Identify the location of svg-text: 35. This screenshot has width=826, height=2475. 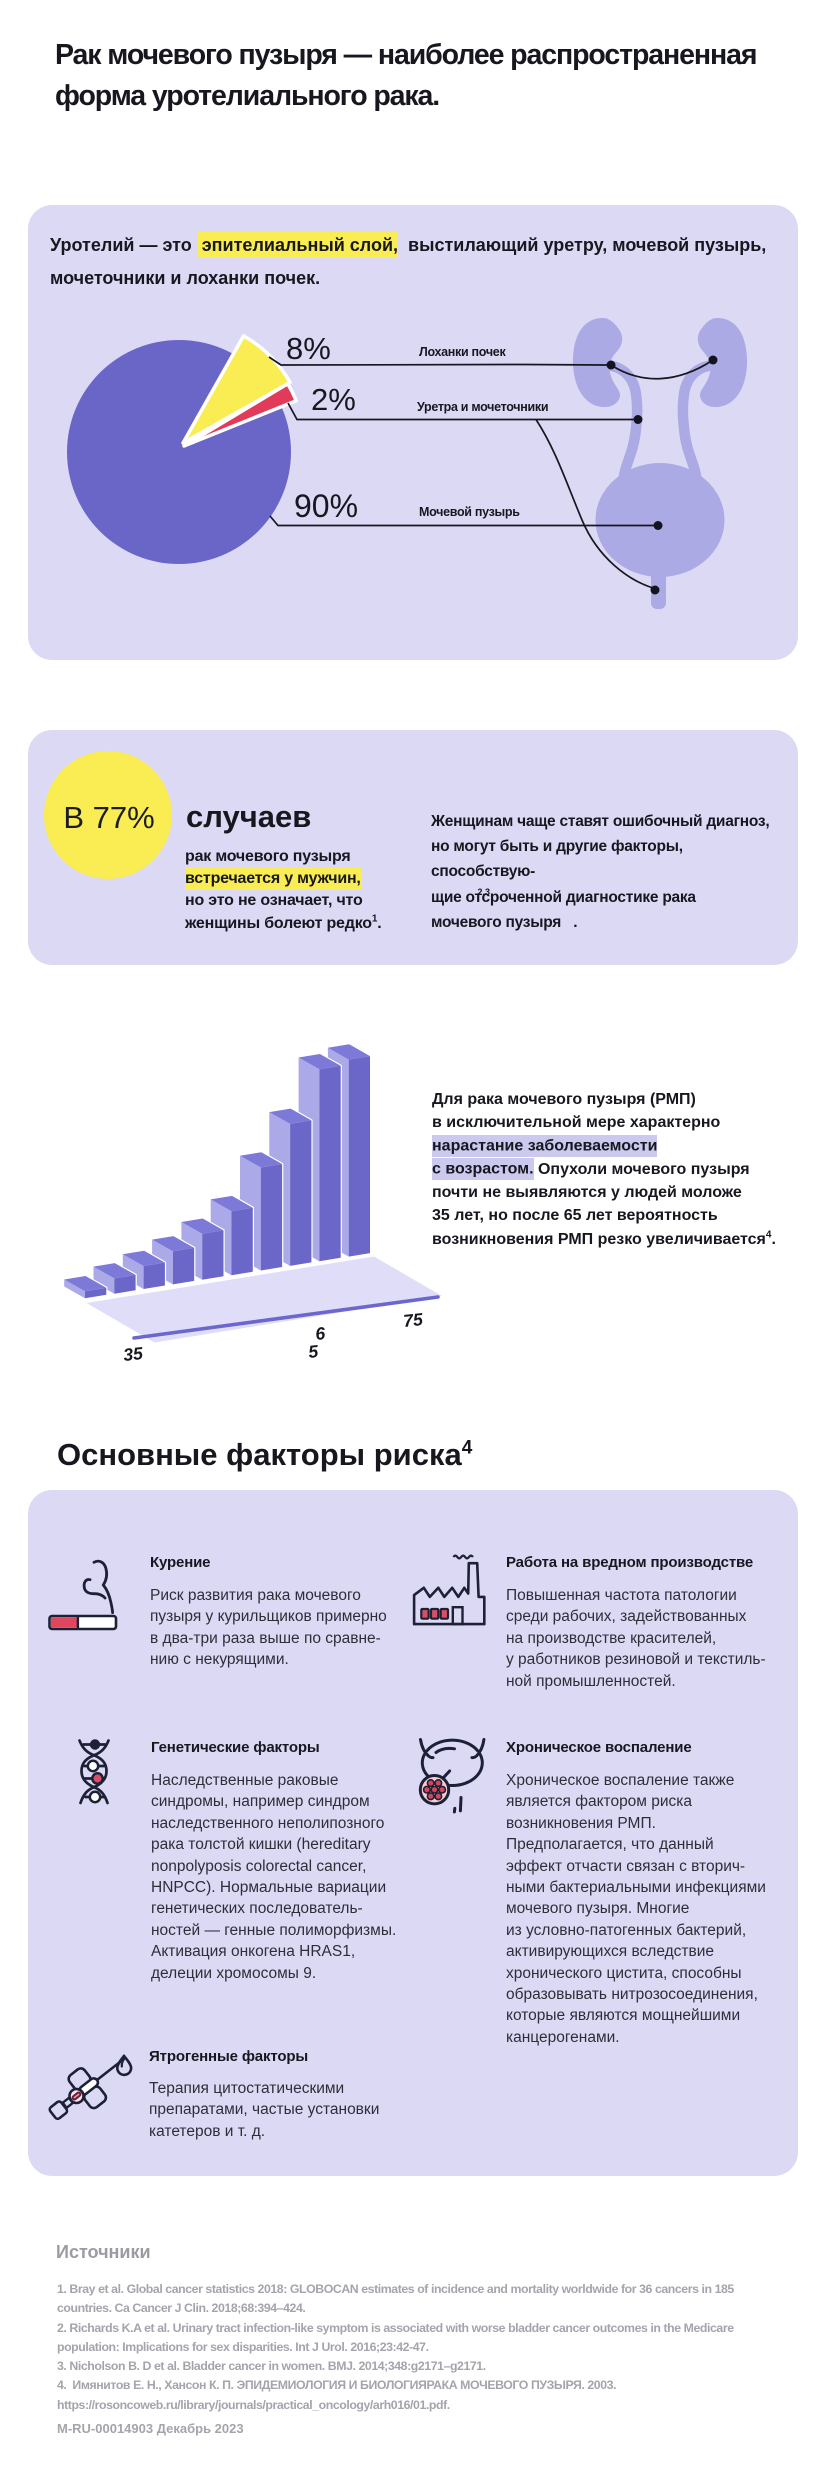
(133, 1354).